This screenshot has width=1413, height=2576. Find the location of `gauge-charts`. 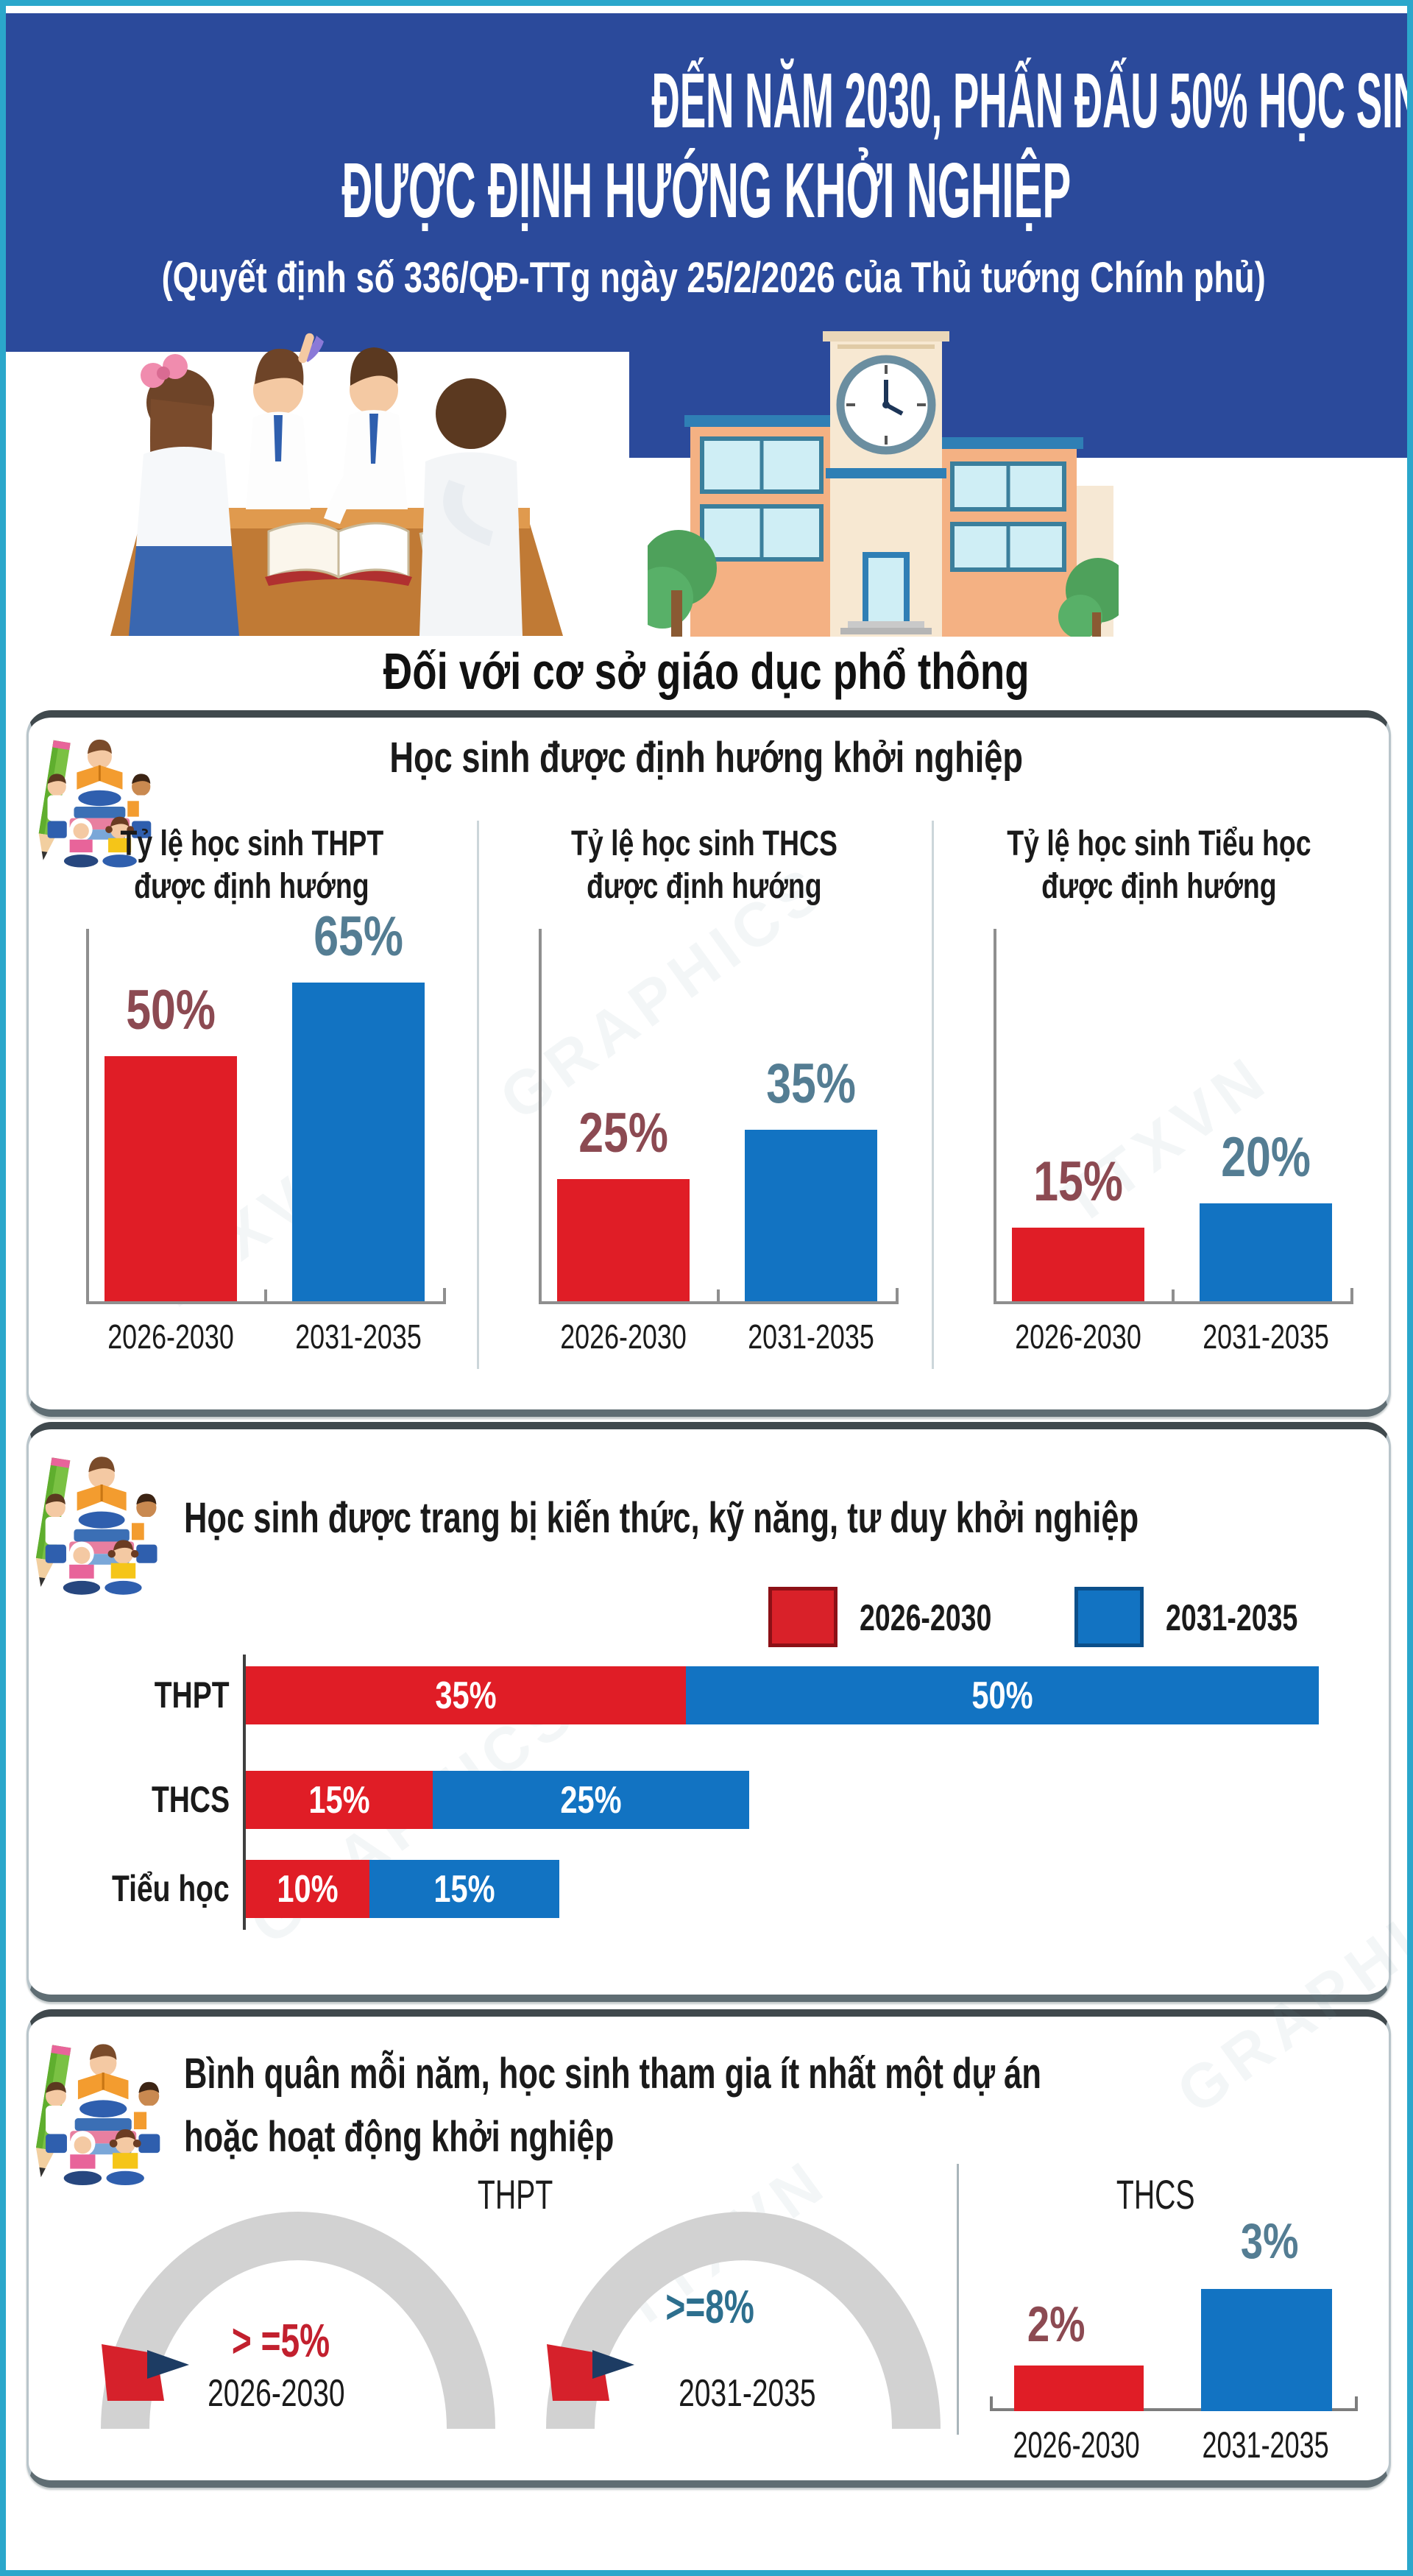

gauge-charts is located at coordinates (515, 2335).